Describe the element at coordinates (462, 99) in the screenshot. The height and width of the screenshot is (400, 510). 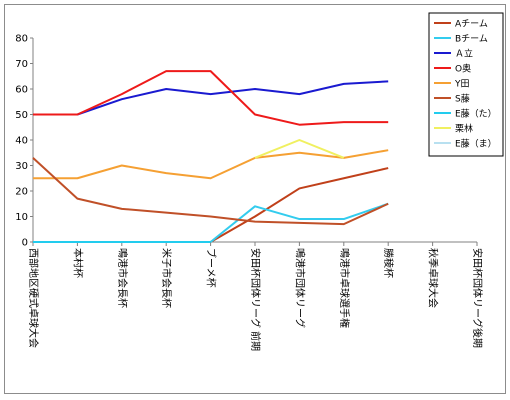
I see `legend-label: S藤` at that location.